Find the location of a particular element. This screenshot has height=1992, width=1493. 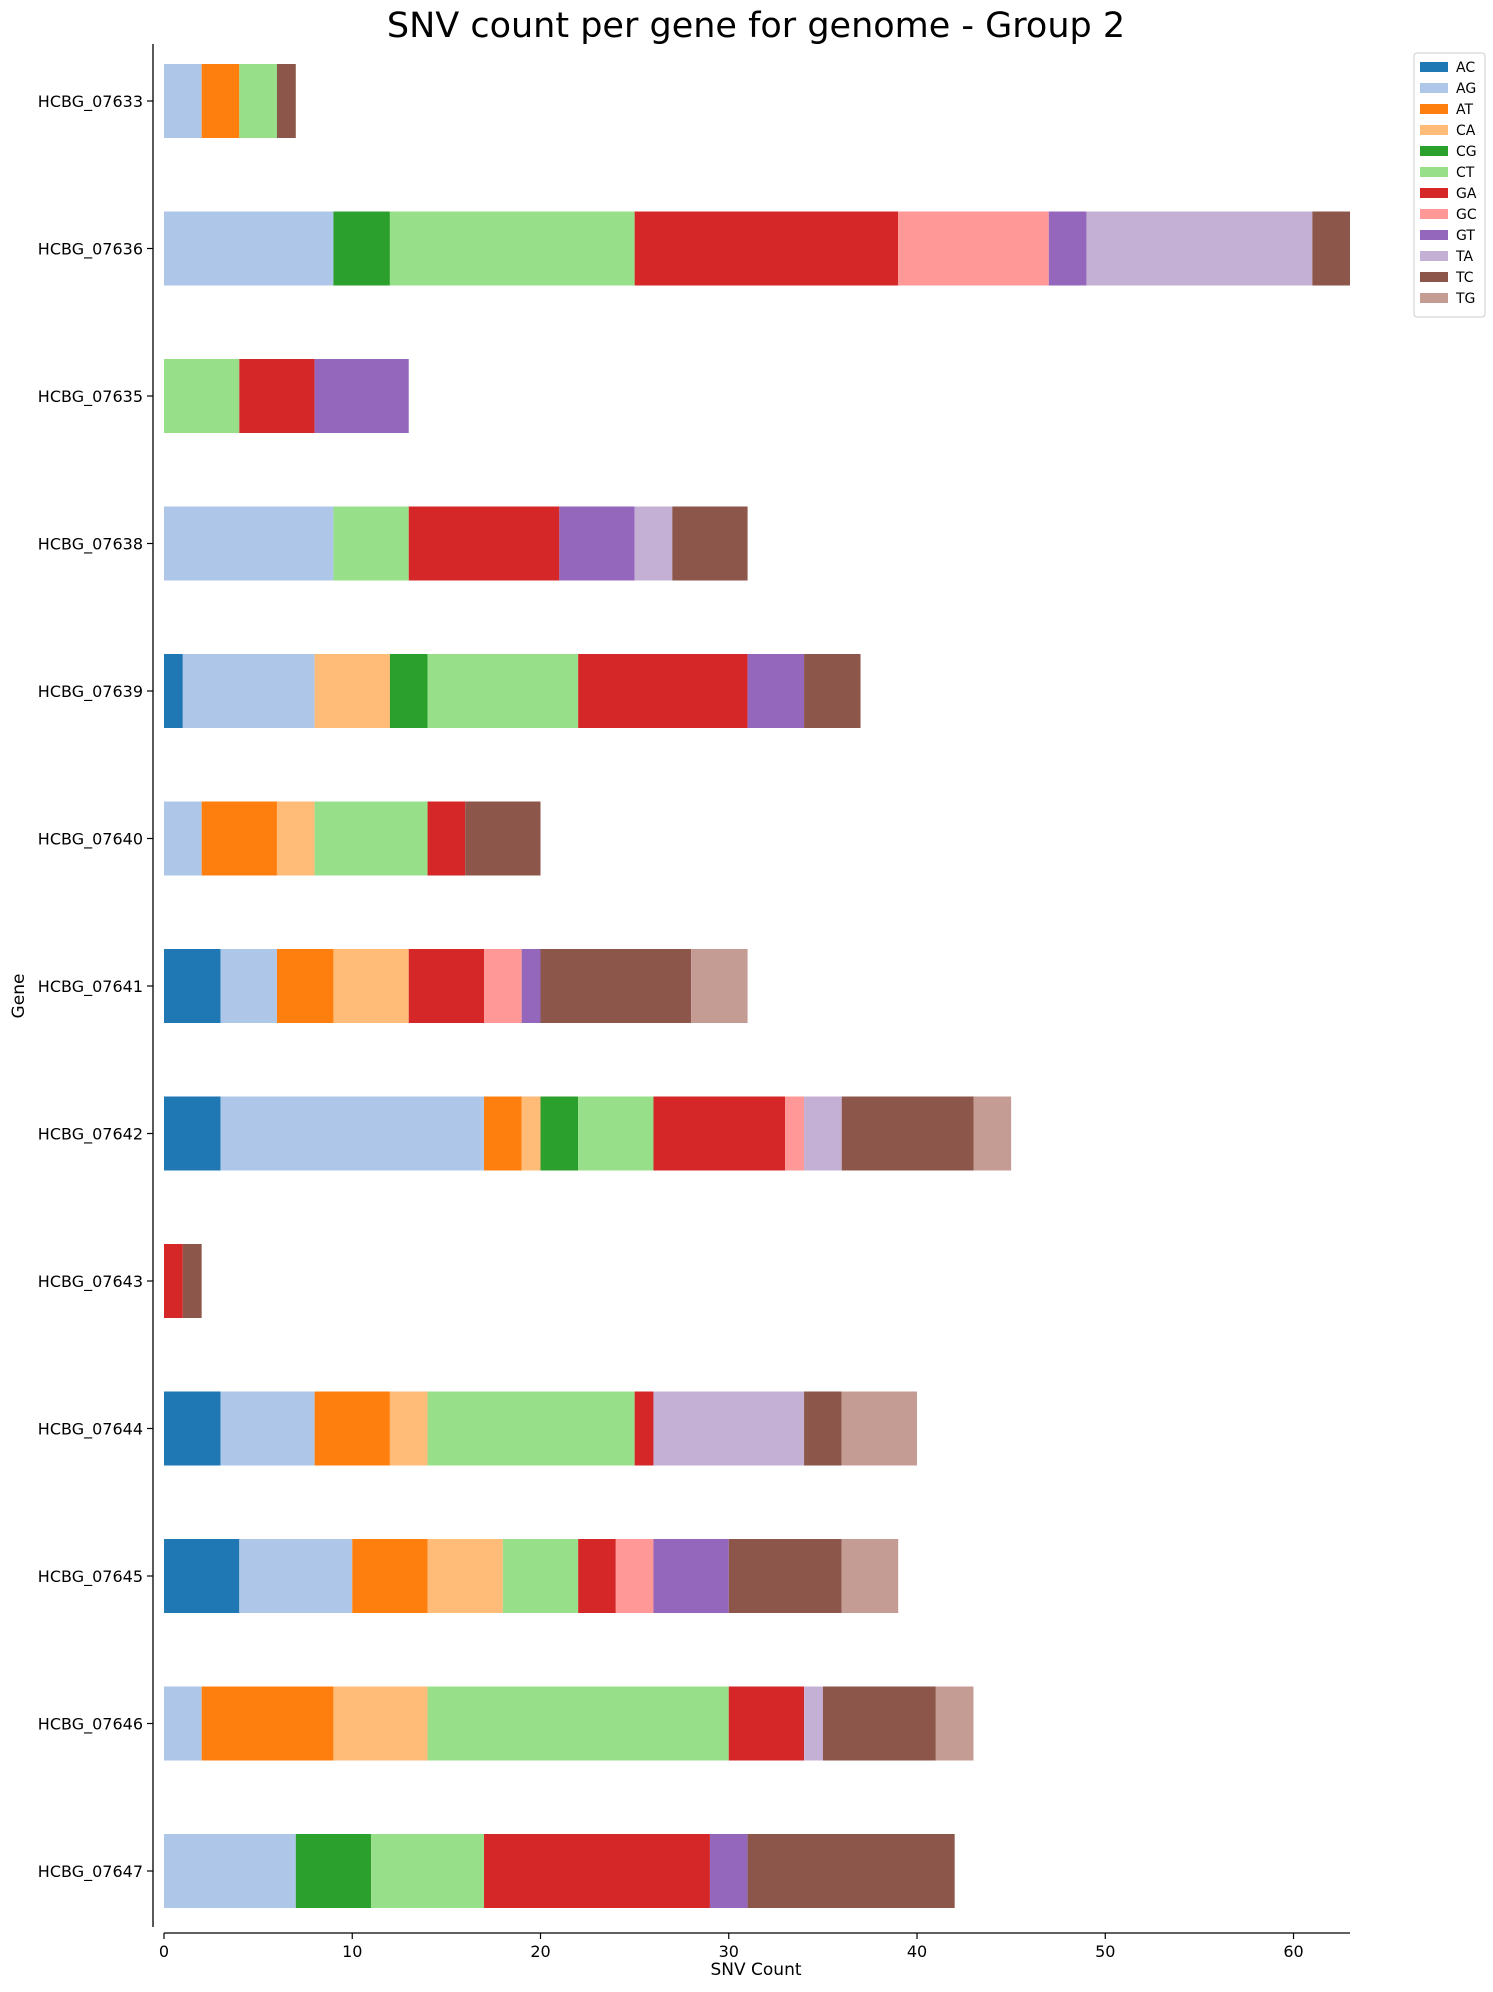

bar-HCBG_07645-GC is located at coordinates (634, 1576).